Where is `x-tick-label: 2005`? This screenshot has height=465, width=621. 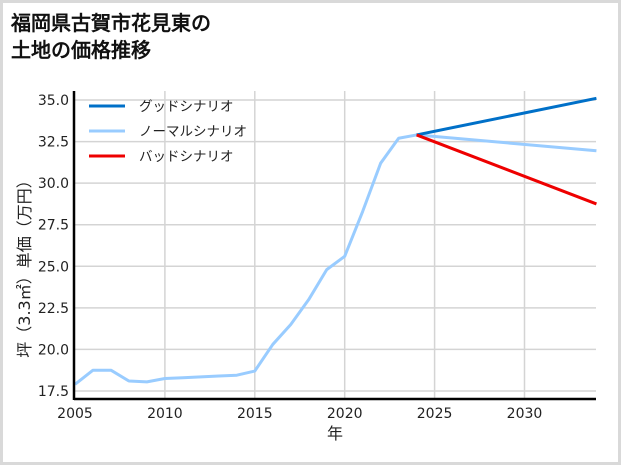
x-tick-label: 2005 is located at coordinates (75, 414).